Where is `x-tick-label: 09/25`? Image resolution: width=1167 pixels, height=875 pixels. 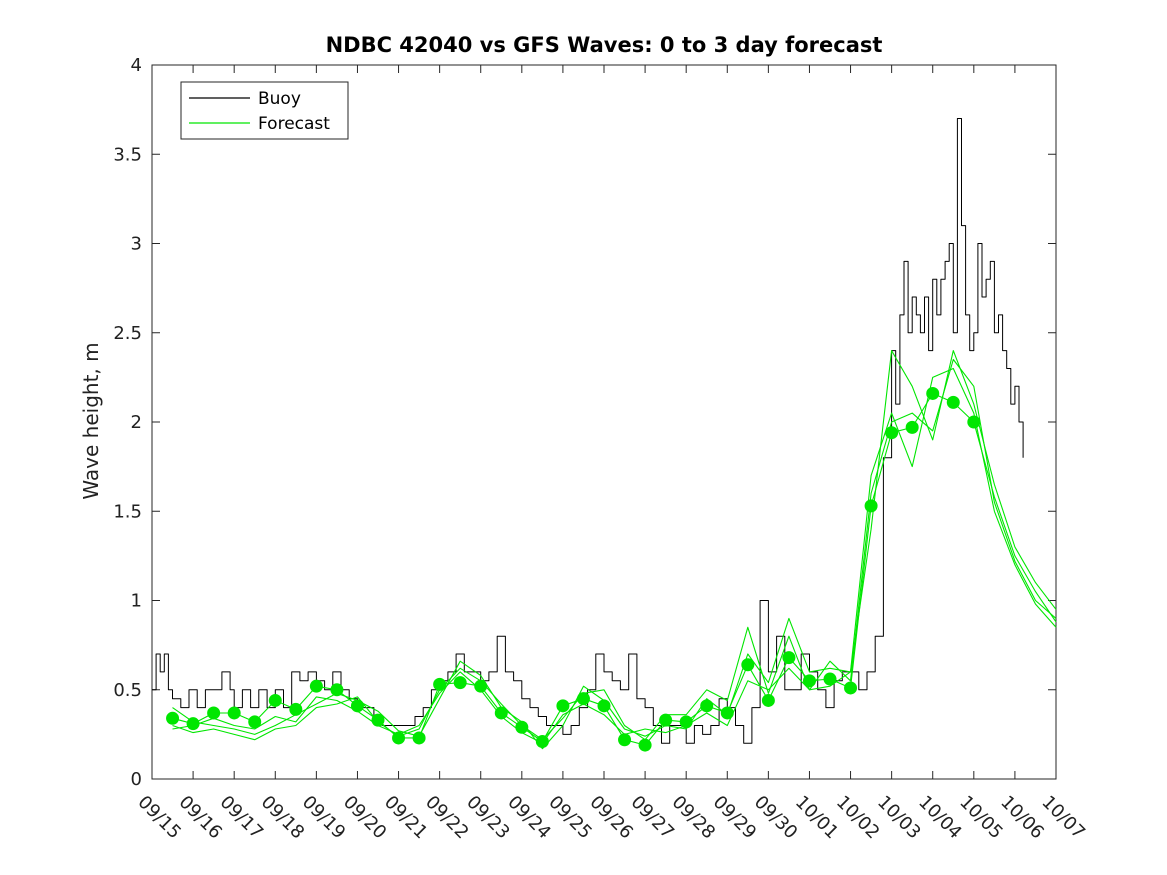 x-tick-label: 09/25 is located at coordinates (570, 818).